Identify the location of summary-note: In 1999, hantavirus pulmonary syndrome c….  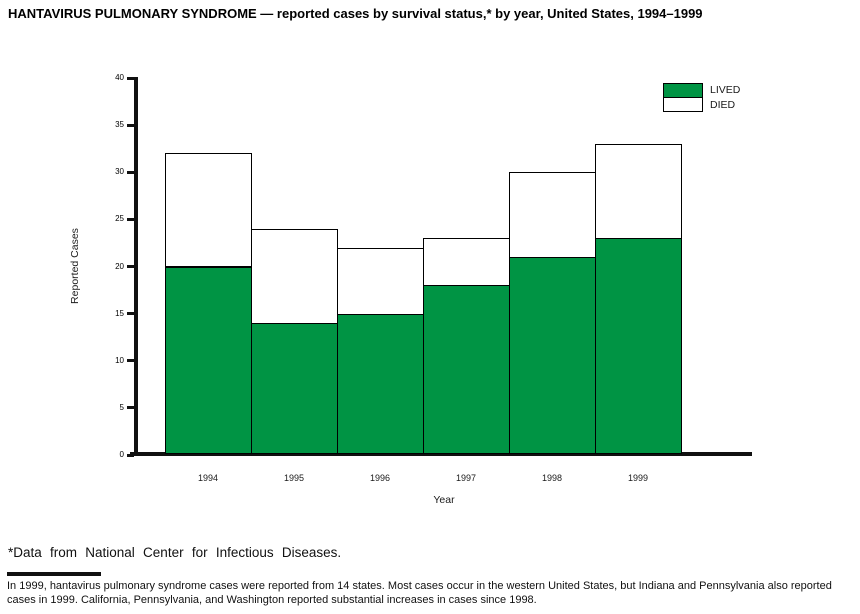
(419, 593).